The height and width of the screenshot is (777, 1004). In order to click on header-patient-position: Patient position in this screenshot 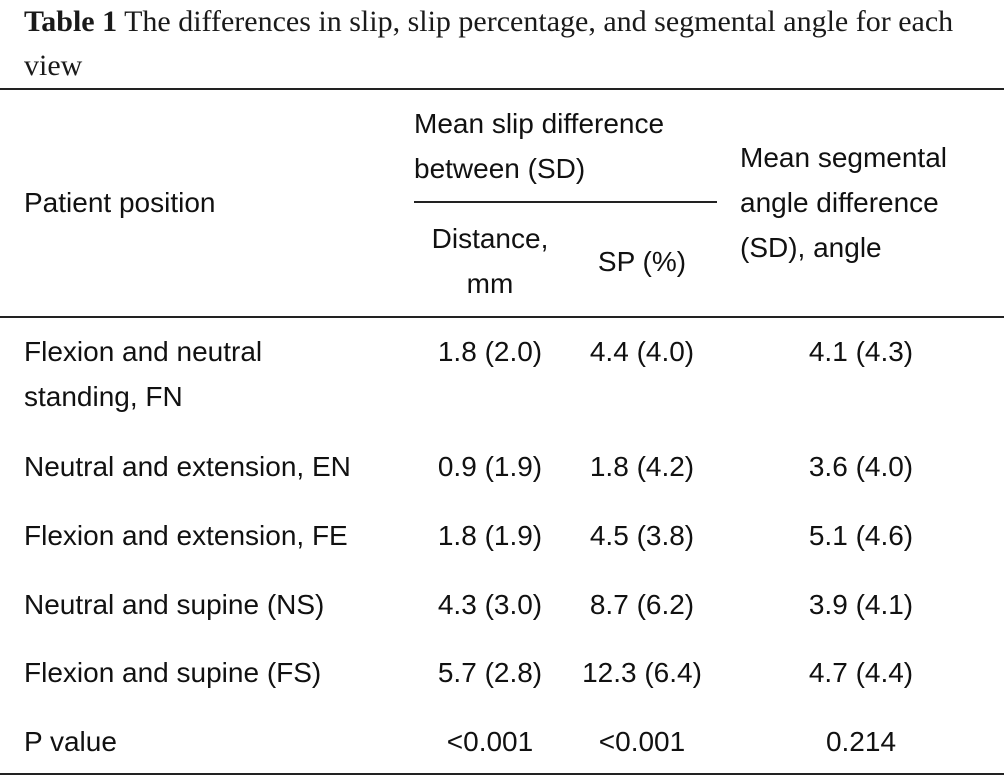, I will do `click(120, 202)`.